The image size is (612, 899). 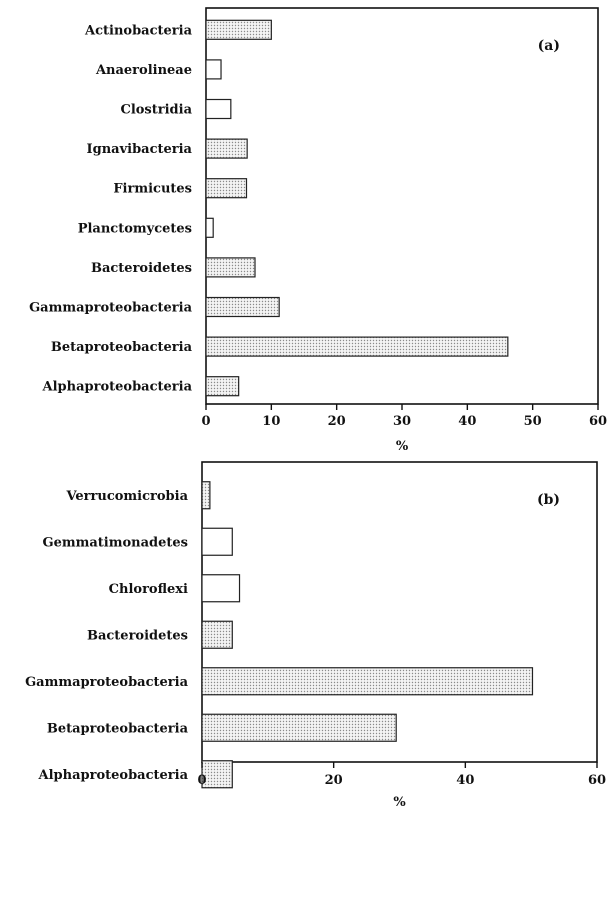 I want to click on category-label: Planctomycetes, so click(x=135, y=228).